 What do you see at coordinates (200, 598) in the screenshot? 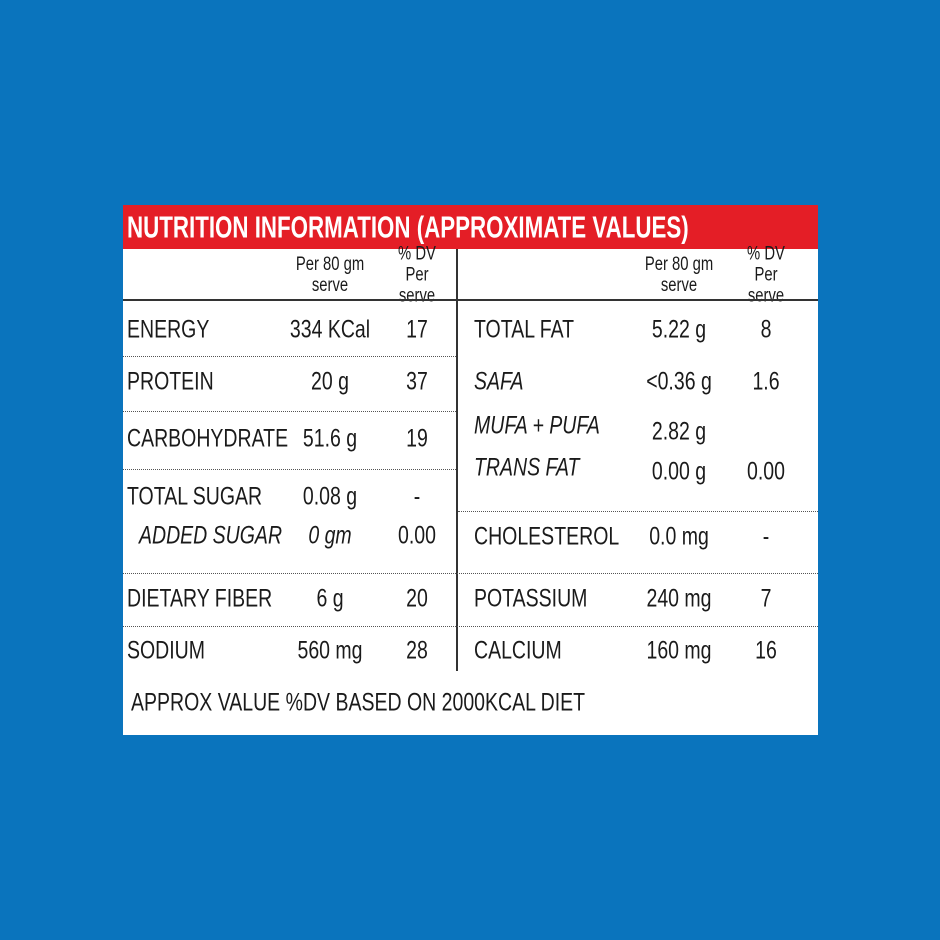
I see `nutrient-name: DIETARY FIBER` at bounding box center [200, 598].